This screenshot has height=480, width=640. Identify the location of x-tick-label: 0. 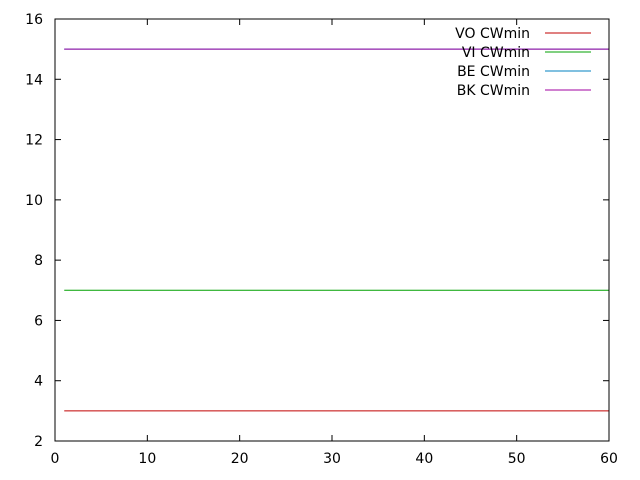
(55, 459).